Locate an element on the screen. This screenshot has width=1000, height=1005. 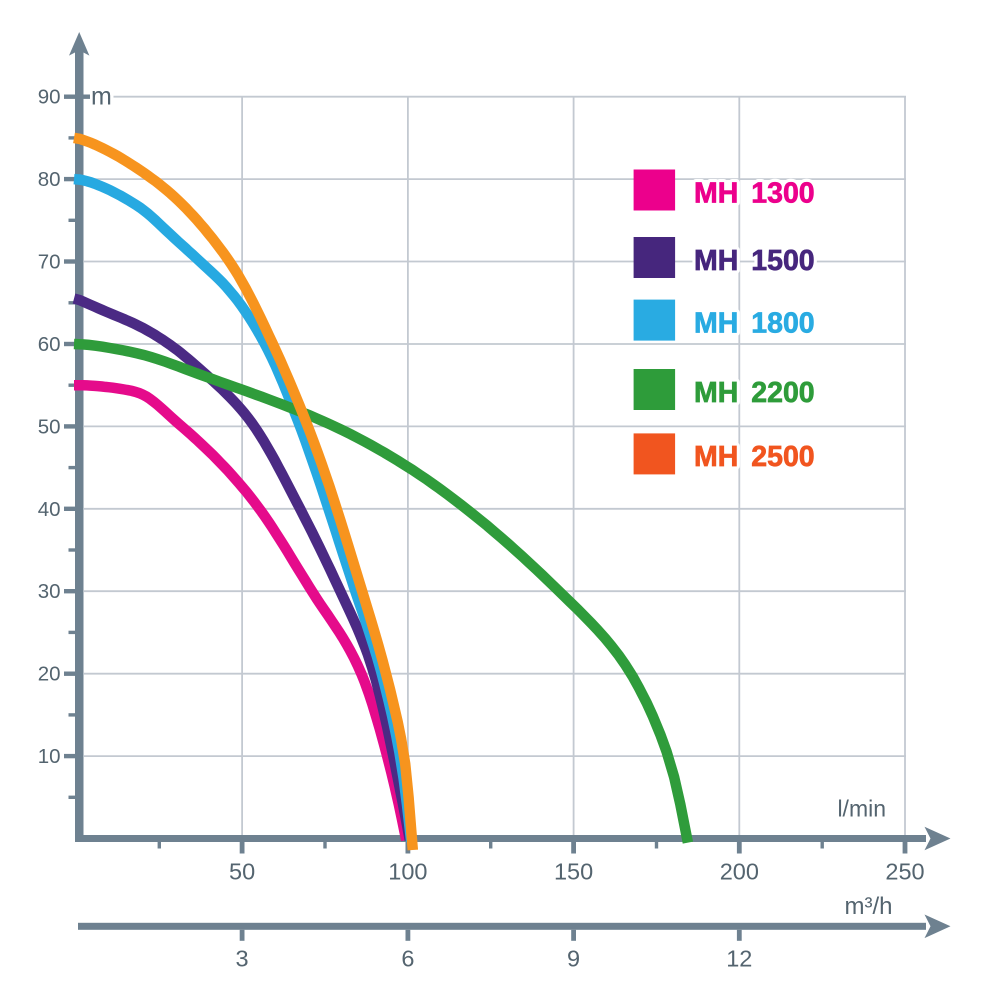
svg-text: 12 is located at coordinates (739, 959).